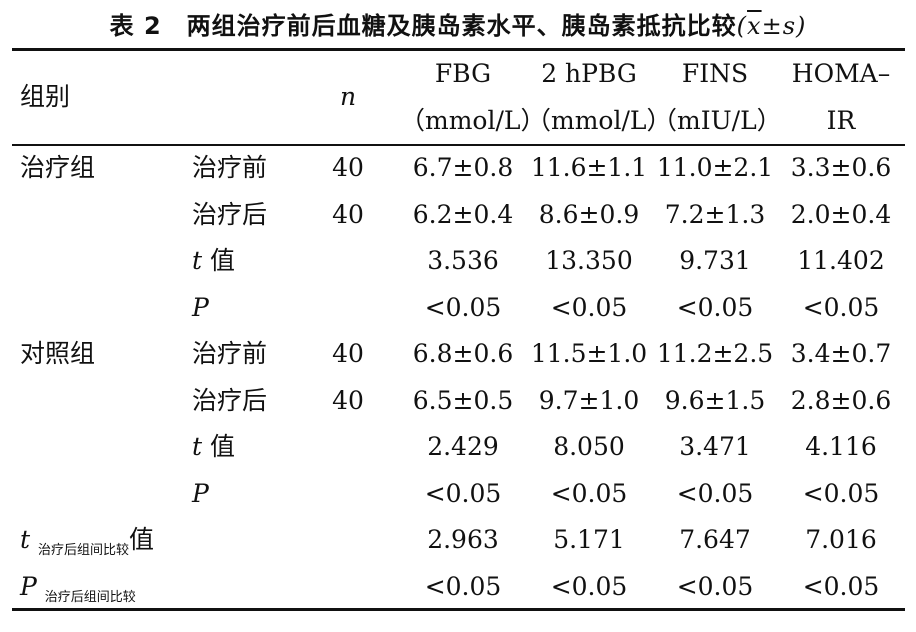 The width and height of the screenshot is (916, 632). What do you see at coordinates (715, 446) in the screenshot?
I see `row-value: 3.471` at bounding box center [715, 446].